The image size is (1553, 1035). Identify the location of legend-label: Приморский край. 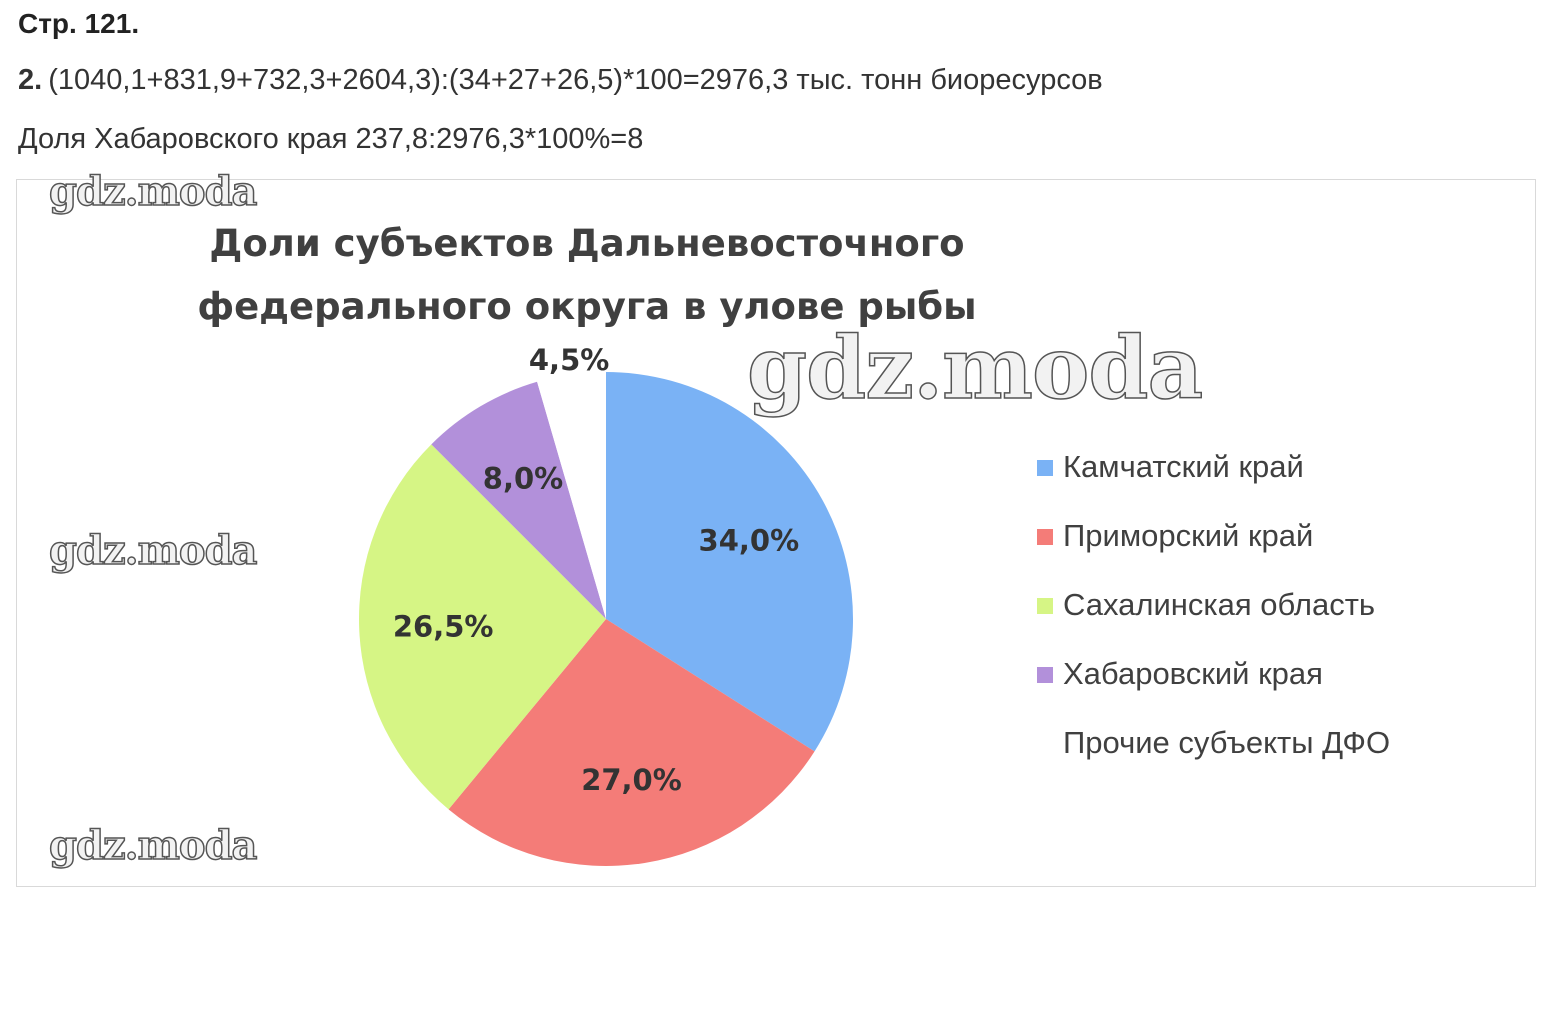
(1188, 535).